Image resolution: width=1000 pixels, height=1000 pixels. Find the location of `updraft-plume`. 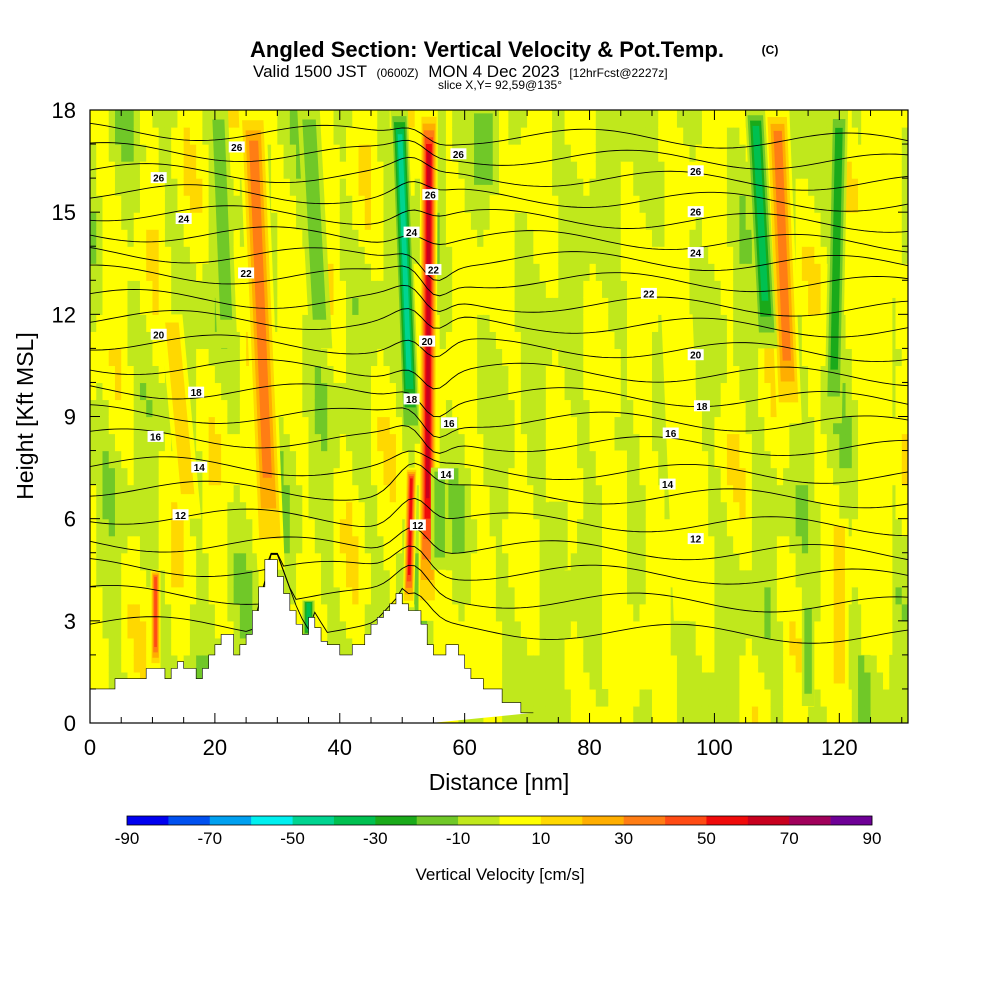

updraft-plume is located at coordinates (180, 408).